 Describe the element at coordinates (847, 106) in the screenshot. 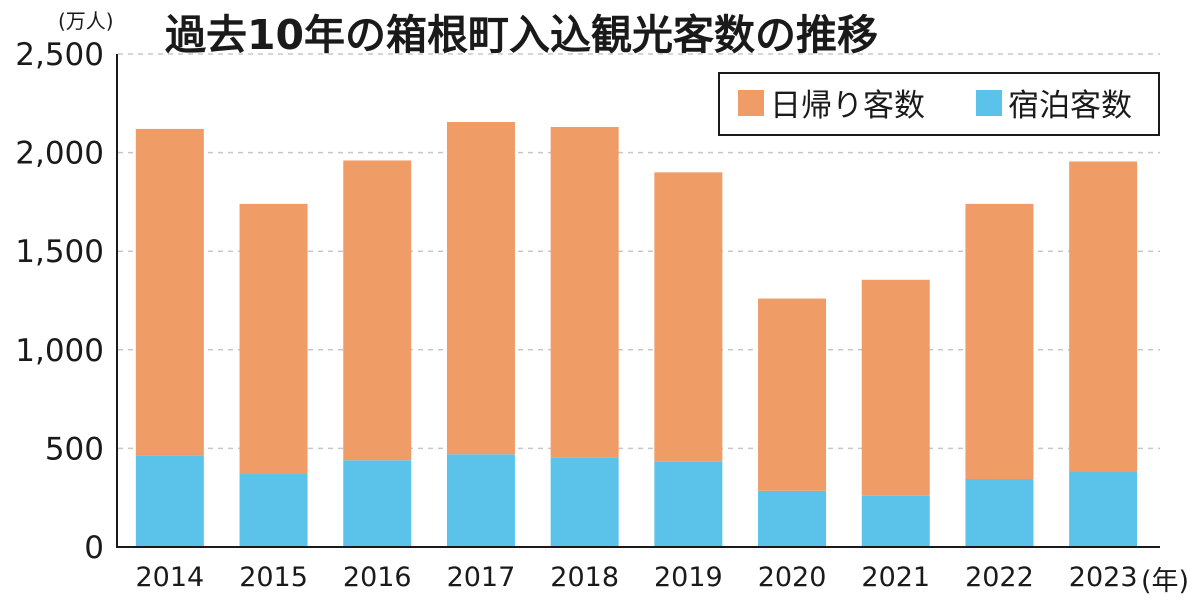

I see `legend-label: 日帰り客数` at that location.